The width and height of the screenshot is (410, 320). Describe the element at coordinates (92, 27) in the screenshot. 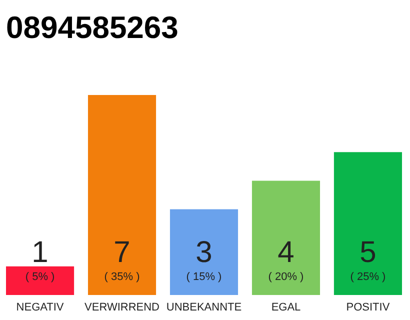

I see `chart-title: 0894585263` at that location.